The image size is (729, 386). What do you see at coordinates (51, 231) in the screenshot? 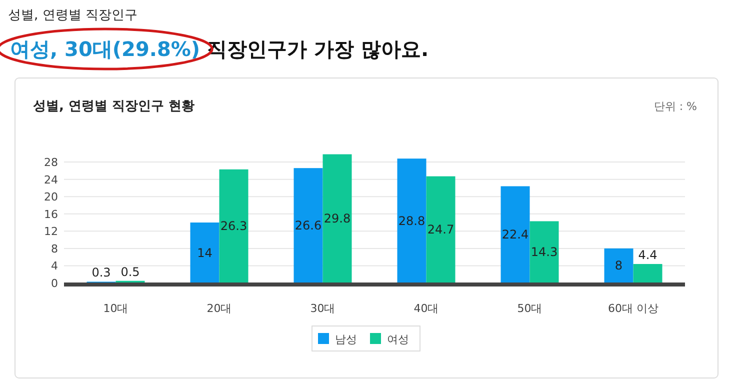
I see `y-tick-label: 12` at bounding box center [51, 231].